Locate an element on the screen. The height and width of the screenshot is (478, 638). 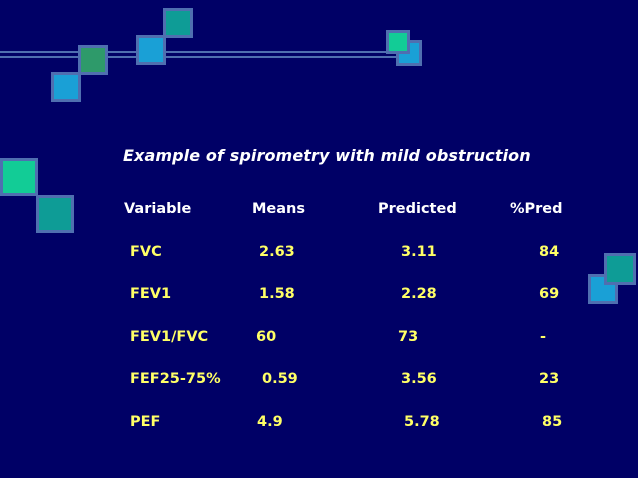
column-header-pct-pred: %Pred is located at coordinates (536, 209).